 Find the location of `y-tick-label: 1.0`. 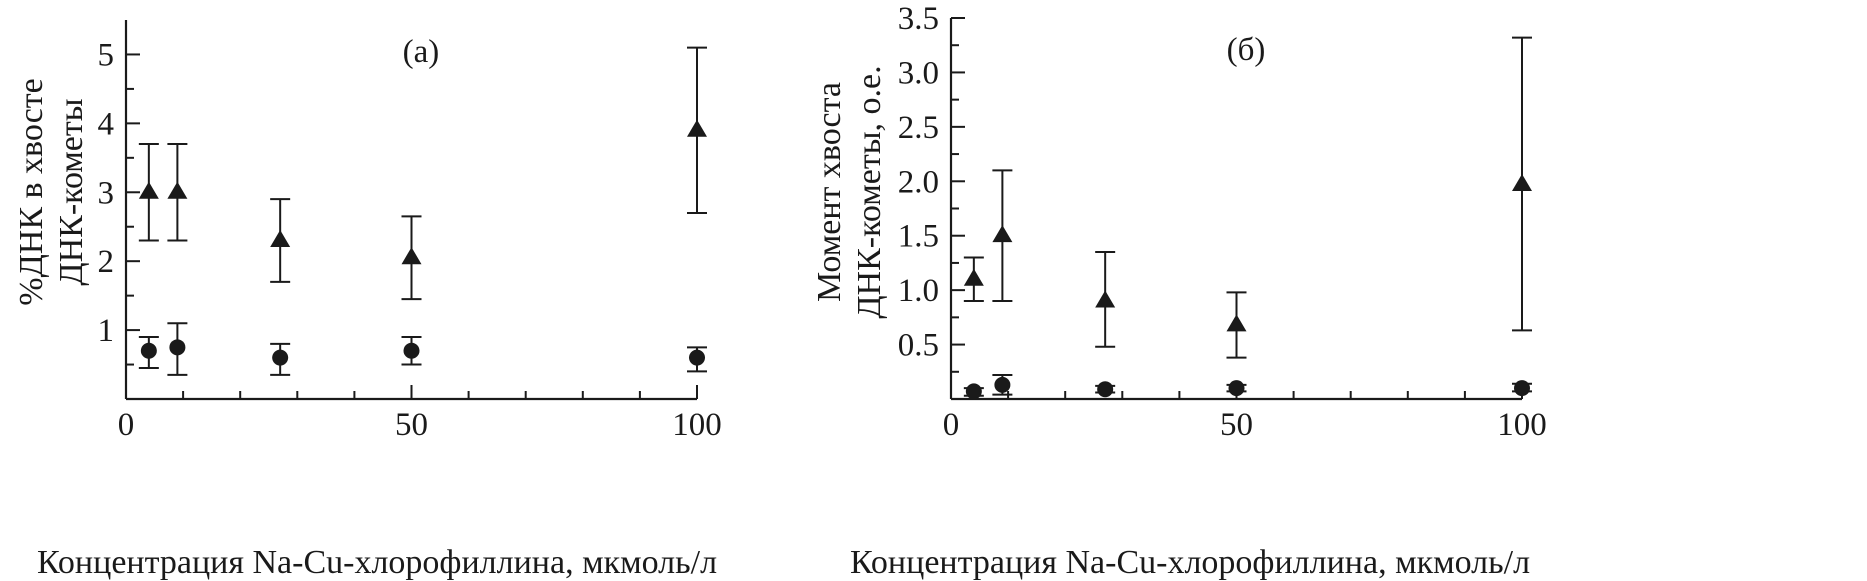

y-tick-label: 1.0 is located at coordinates (918, 291).